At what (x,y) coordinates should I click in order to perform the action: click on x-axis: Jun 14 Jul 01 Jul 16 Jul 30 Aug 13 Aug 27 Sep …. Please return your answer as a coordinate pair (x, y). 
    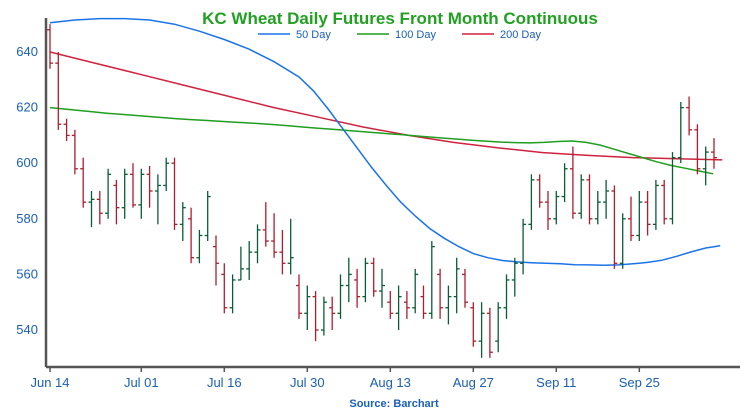
    Looking at the image, I should click on (385, 377).